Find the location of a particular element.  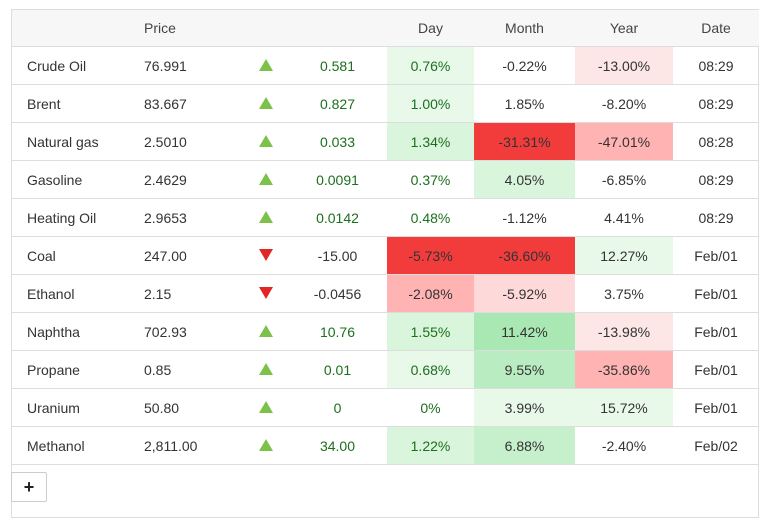

header-month: Month is located at coordinates (524, 28).